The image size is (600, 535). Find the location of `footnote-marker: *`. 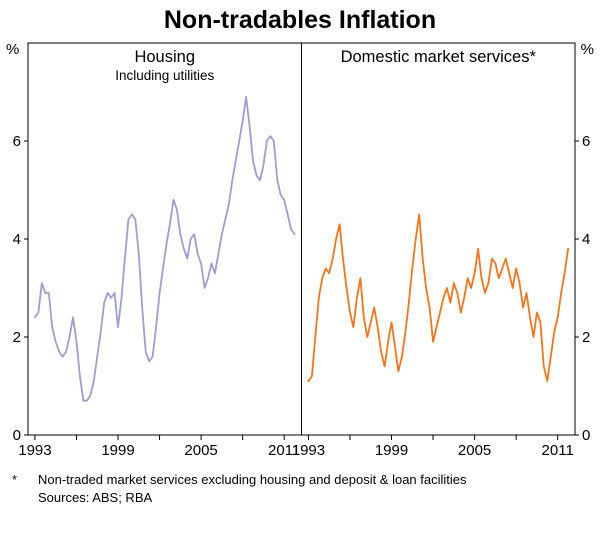

footnote-marker: * is located at coordinates (15, 479).